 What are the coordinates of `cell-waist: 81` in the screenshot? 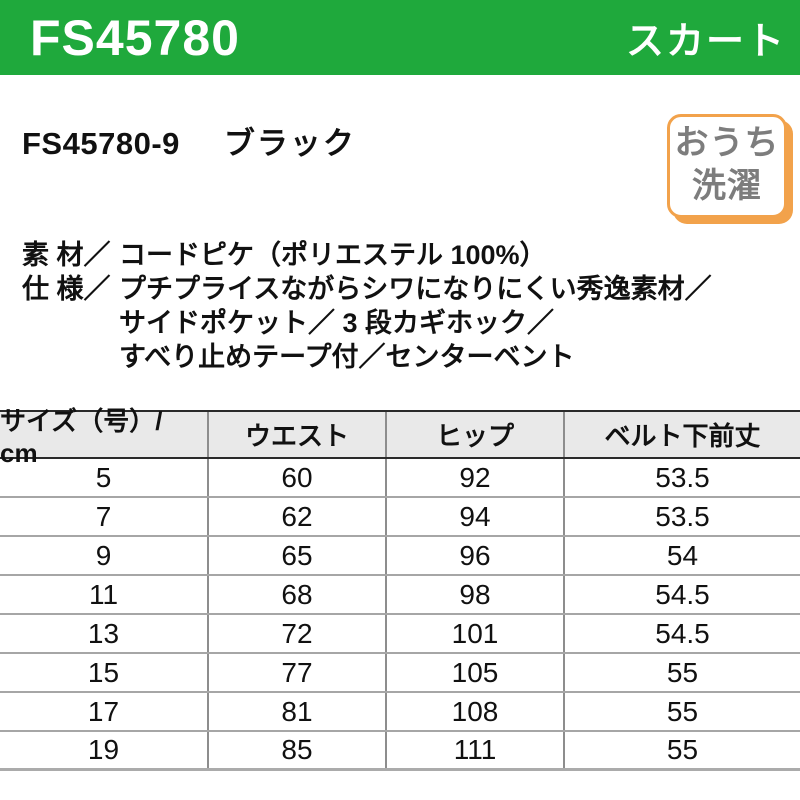 It's located at (296, 711).